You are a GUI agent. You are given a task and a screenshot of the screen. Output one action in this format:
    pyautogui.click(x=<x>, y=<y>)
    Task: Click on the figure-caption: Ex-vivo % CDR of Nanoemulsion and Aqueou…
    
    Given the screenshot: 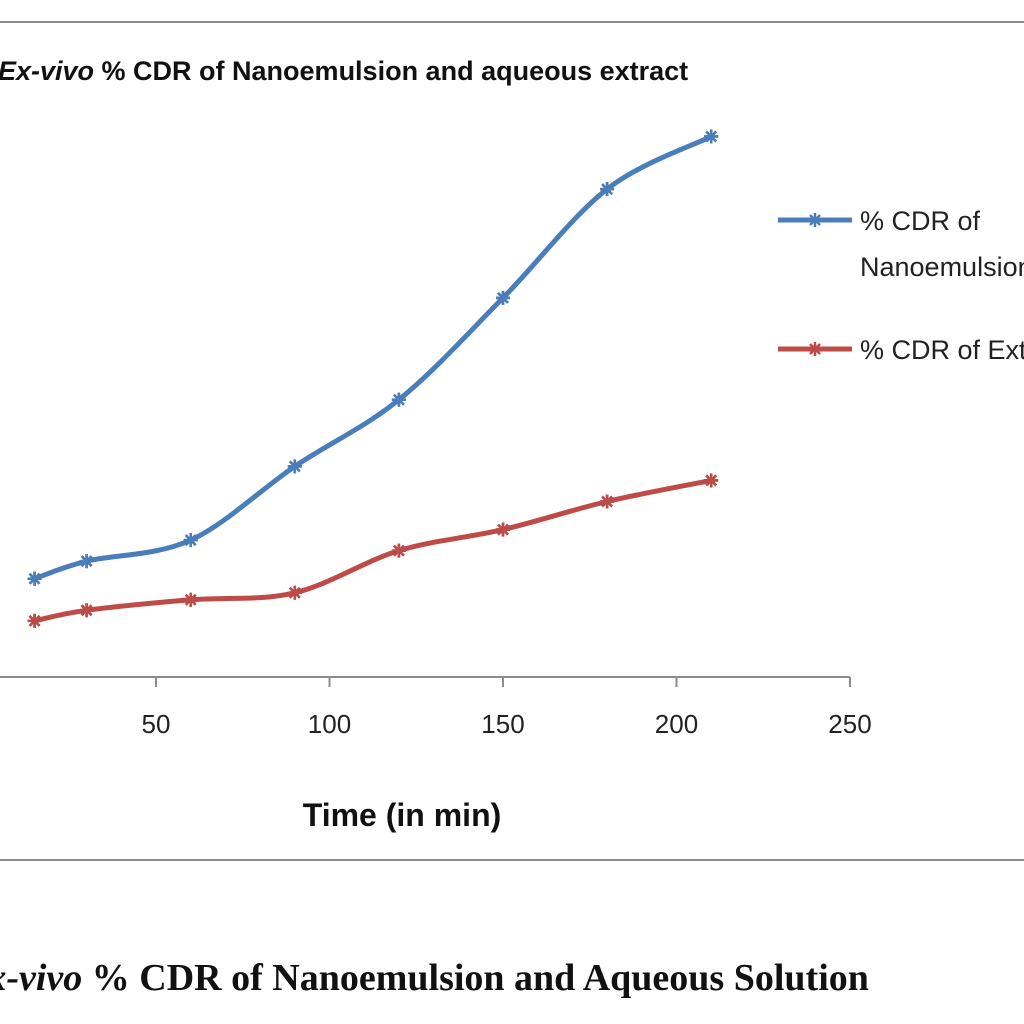 What is the action you would take?
    pyautogui.click(x=434, y=978)
    